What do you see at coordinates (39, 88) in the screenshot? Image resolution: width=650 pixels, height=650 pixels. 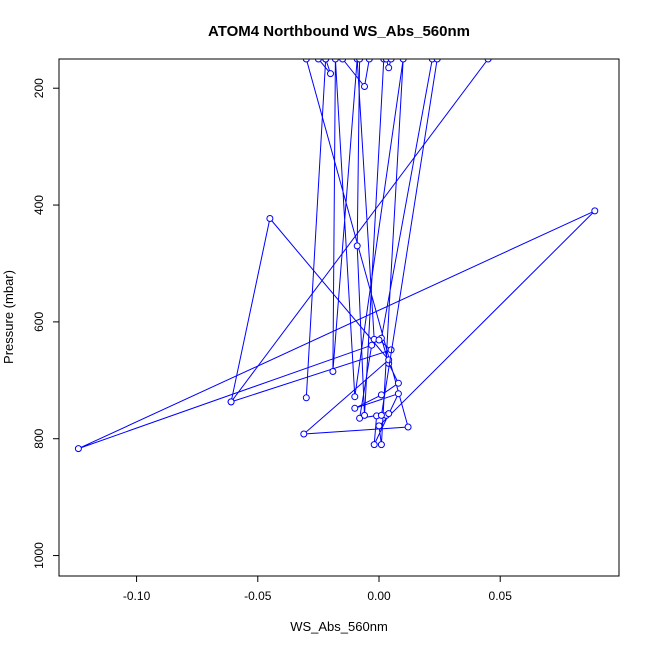 I see `y-tick-label: 200` at bounding box center [39, 88].